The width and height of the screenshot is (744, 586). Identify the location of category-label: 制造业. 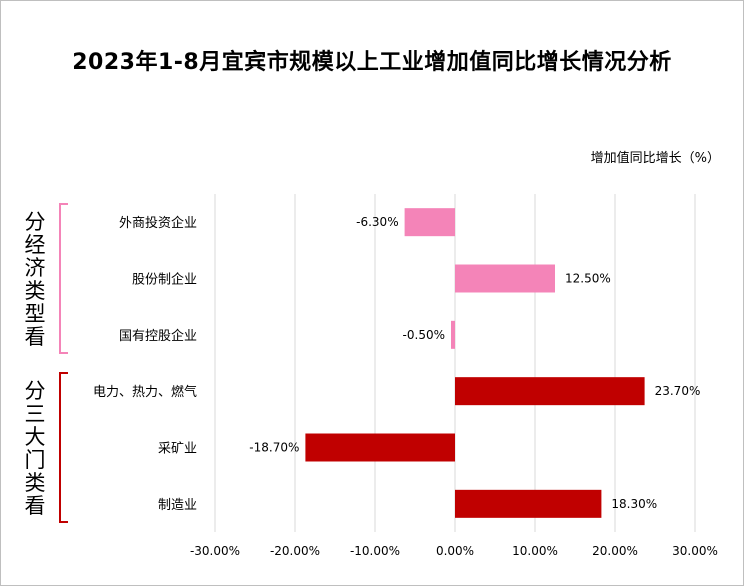
(177, 505).